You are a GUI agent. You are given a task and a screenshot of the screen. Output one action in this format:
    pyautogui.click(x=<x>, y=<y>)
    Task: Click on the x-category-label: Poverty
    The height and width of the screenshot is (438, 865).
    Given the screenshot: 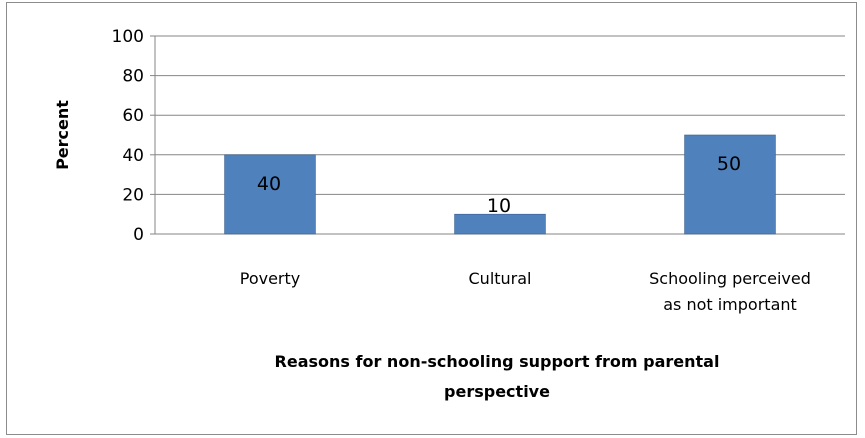 What is the action you would take?
    pyautogui.click(x=270, y=278)
    